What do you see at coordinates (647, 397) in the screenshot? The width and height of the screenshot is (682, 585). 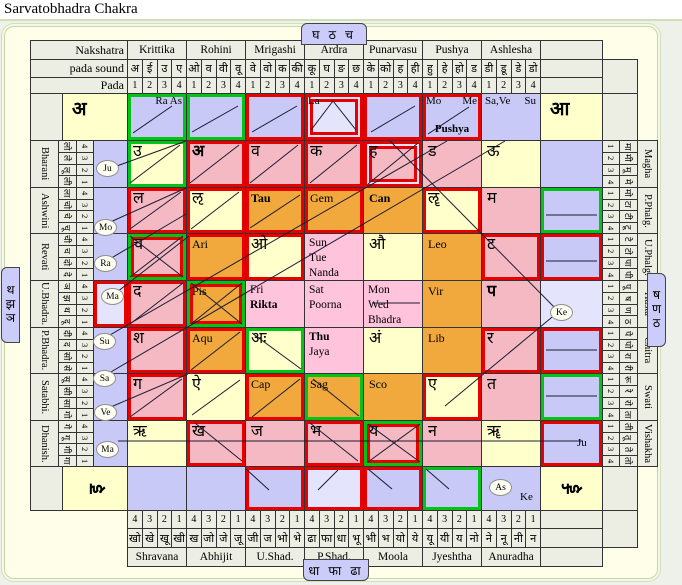 I see `side-nakshatra-name: Swati` at bounding box center [647, 397].